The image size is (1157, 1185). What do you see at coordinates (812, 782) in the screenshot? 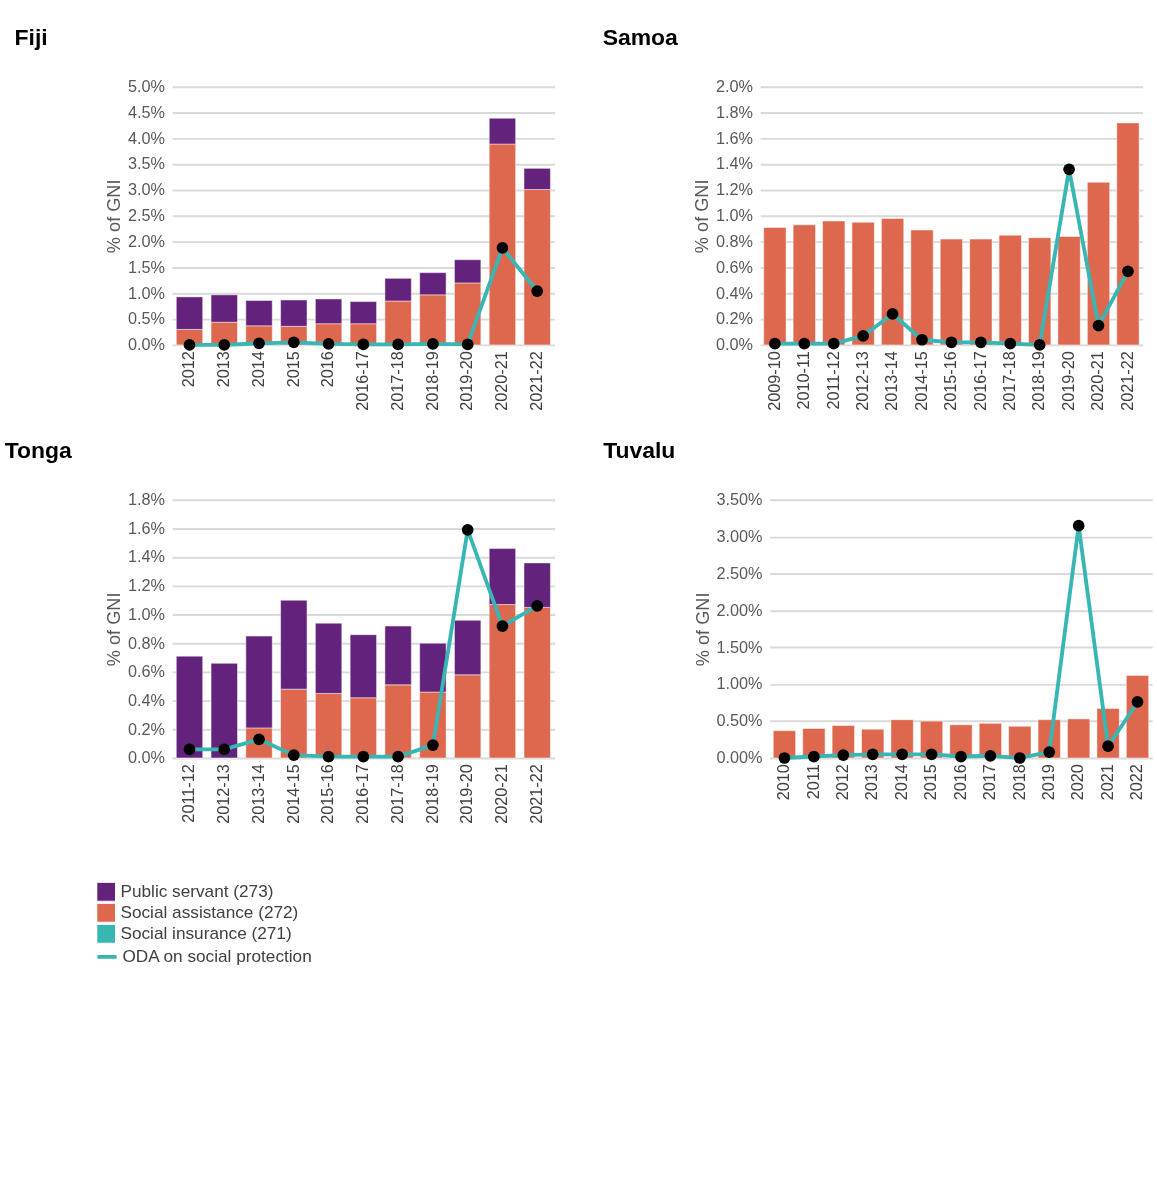
I see `x-tick-label: 2011` at bounding box center [812, 782].